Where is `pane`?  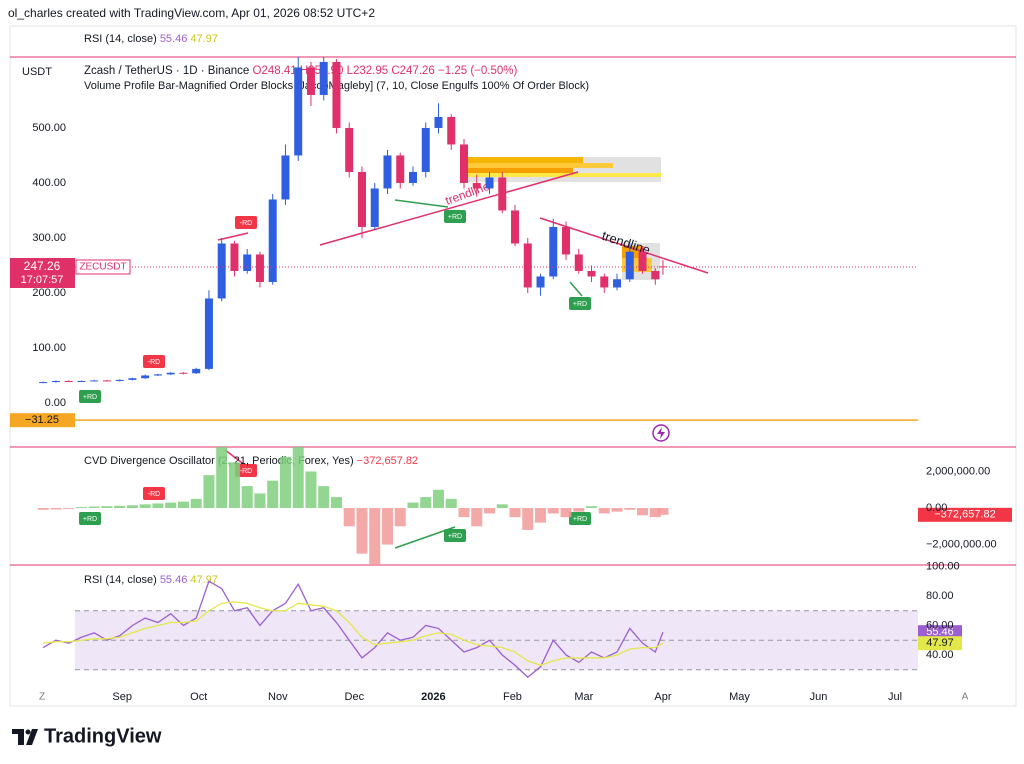
pane is located at coordinates (480, 629).